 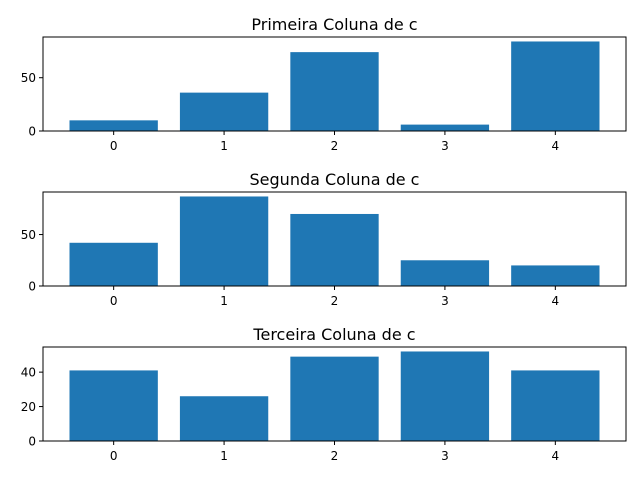 What do you see at coordinates (114, 146) in the screenshot?
I see `x-tick-label-0-0: 0` at bounding box center [114, 146].